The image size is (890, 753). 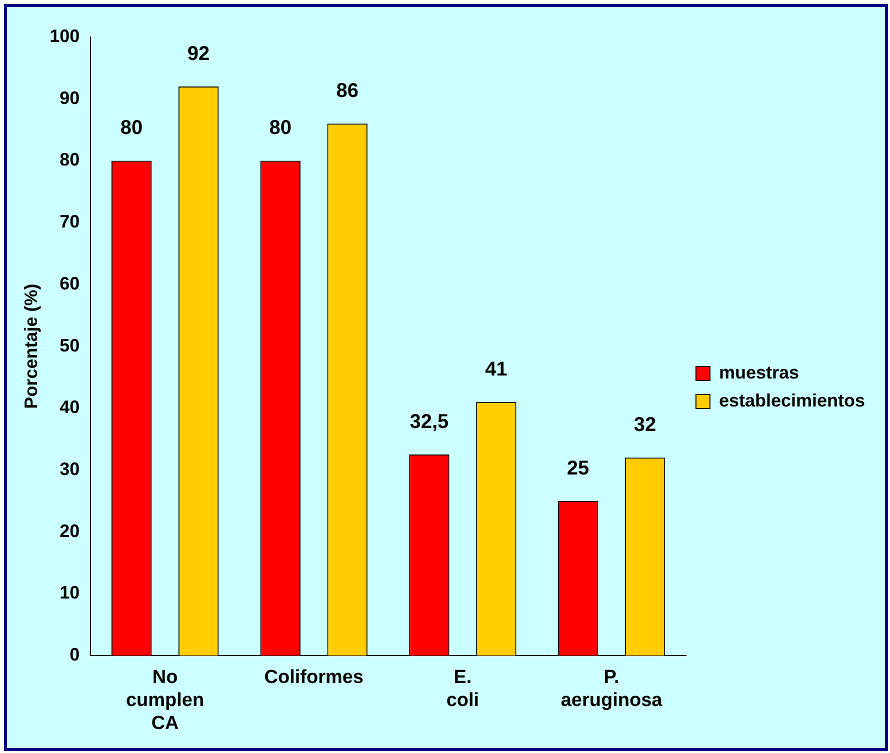 What do you see at coordinates (70, 160) in the screenshot?
I see `y-tick-label: 80` at bounding box center [70, 160].